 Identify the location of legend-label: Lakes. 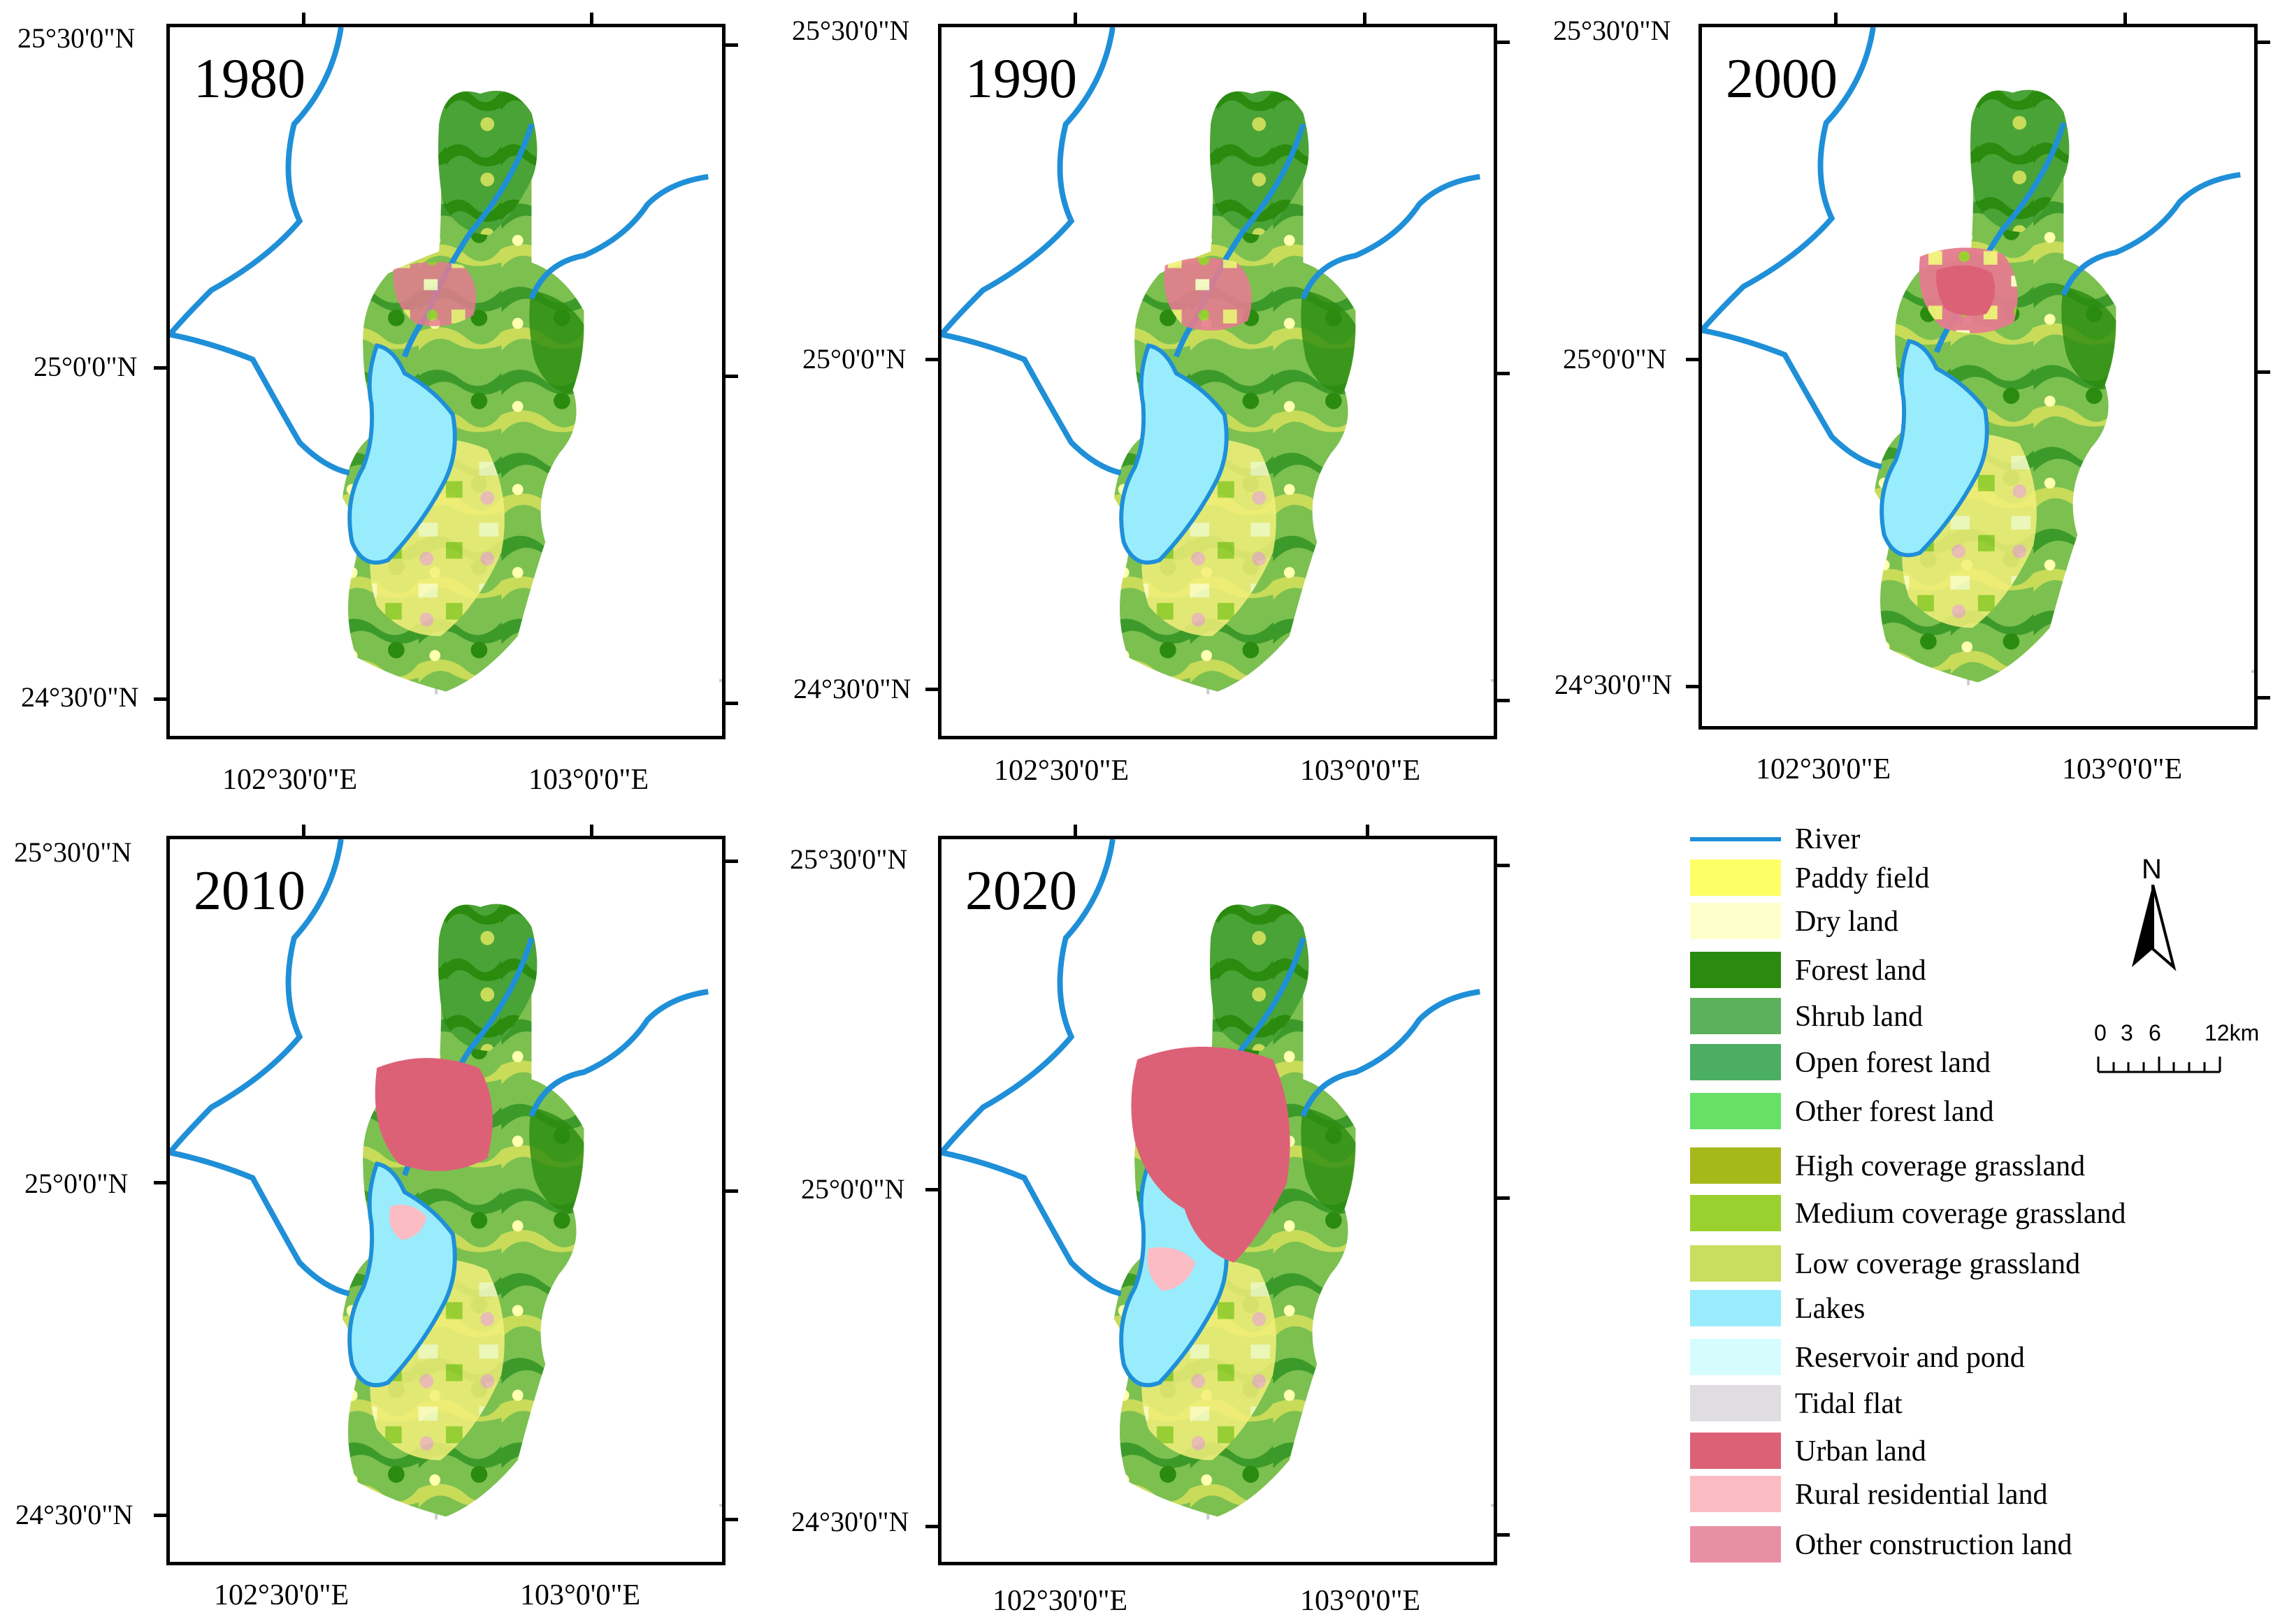
(1830, 1309).